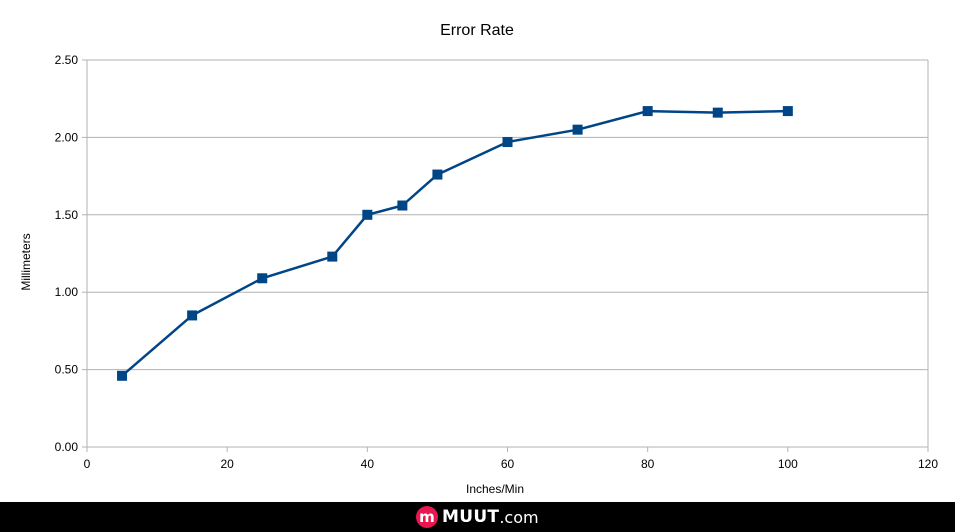 Image resolution: width=955 pixels, height=532 pixels. Describe the element at coordinates (477, 30) in the screenshot. I see `chart-title: Error Rate` at that location.